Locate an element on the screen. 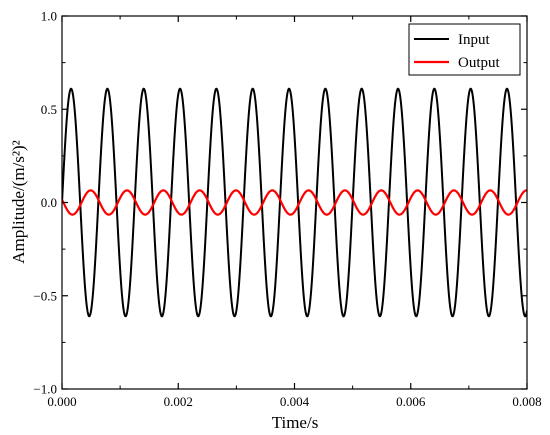 The width and height of the screenshot is (550, 435). legend: Input Output is located at coordinates (464, 49).